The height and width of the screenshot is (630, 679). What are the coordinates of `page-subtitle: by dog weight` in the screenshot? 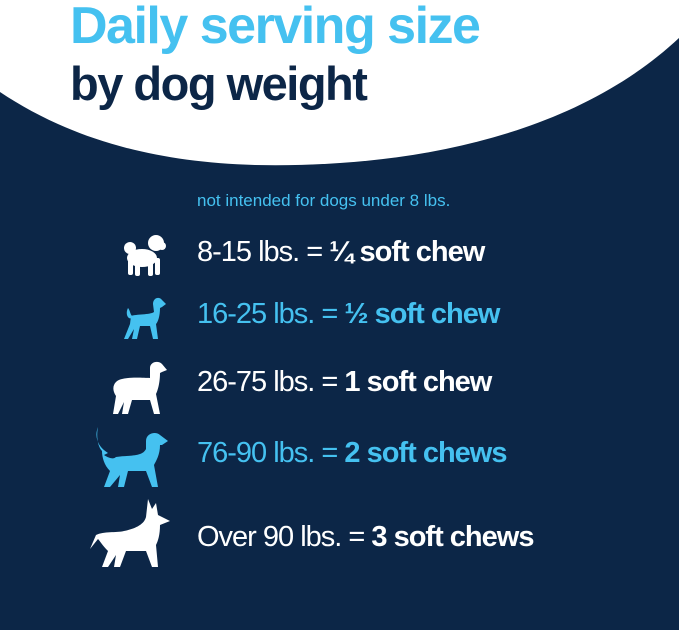 It's located at (219, 83).